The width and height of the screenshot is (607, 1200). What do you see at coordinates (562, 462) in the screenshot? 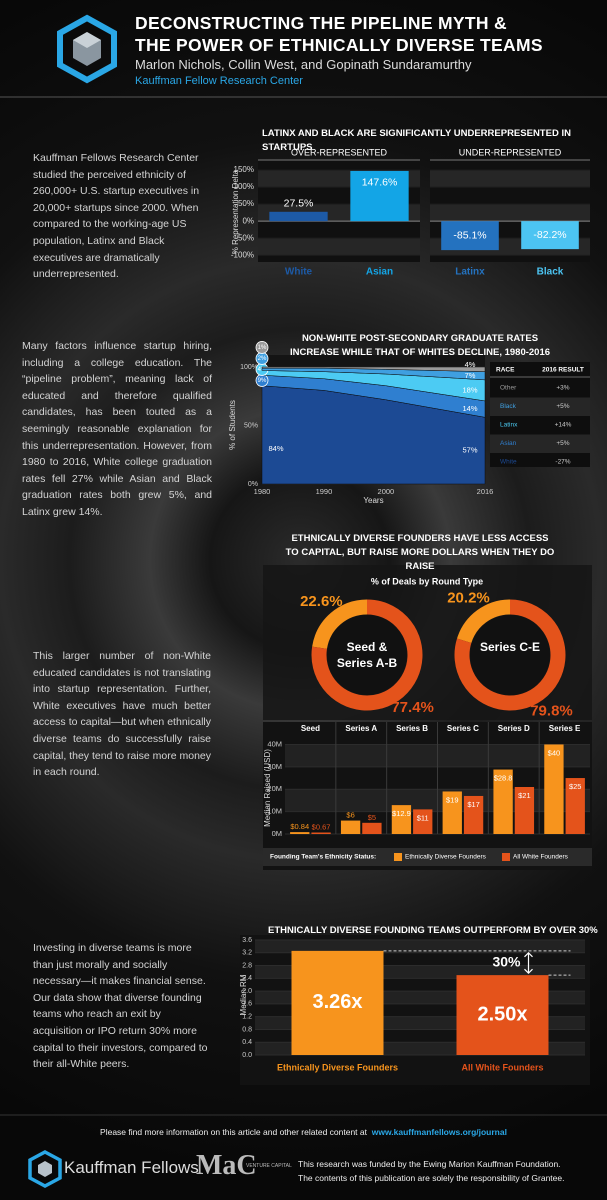
I see `table-cell: -27%` at bounding box center [562, 462].